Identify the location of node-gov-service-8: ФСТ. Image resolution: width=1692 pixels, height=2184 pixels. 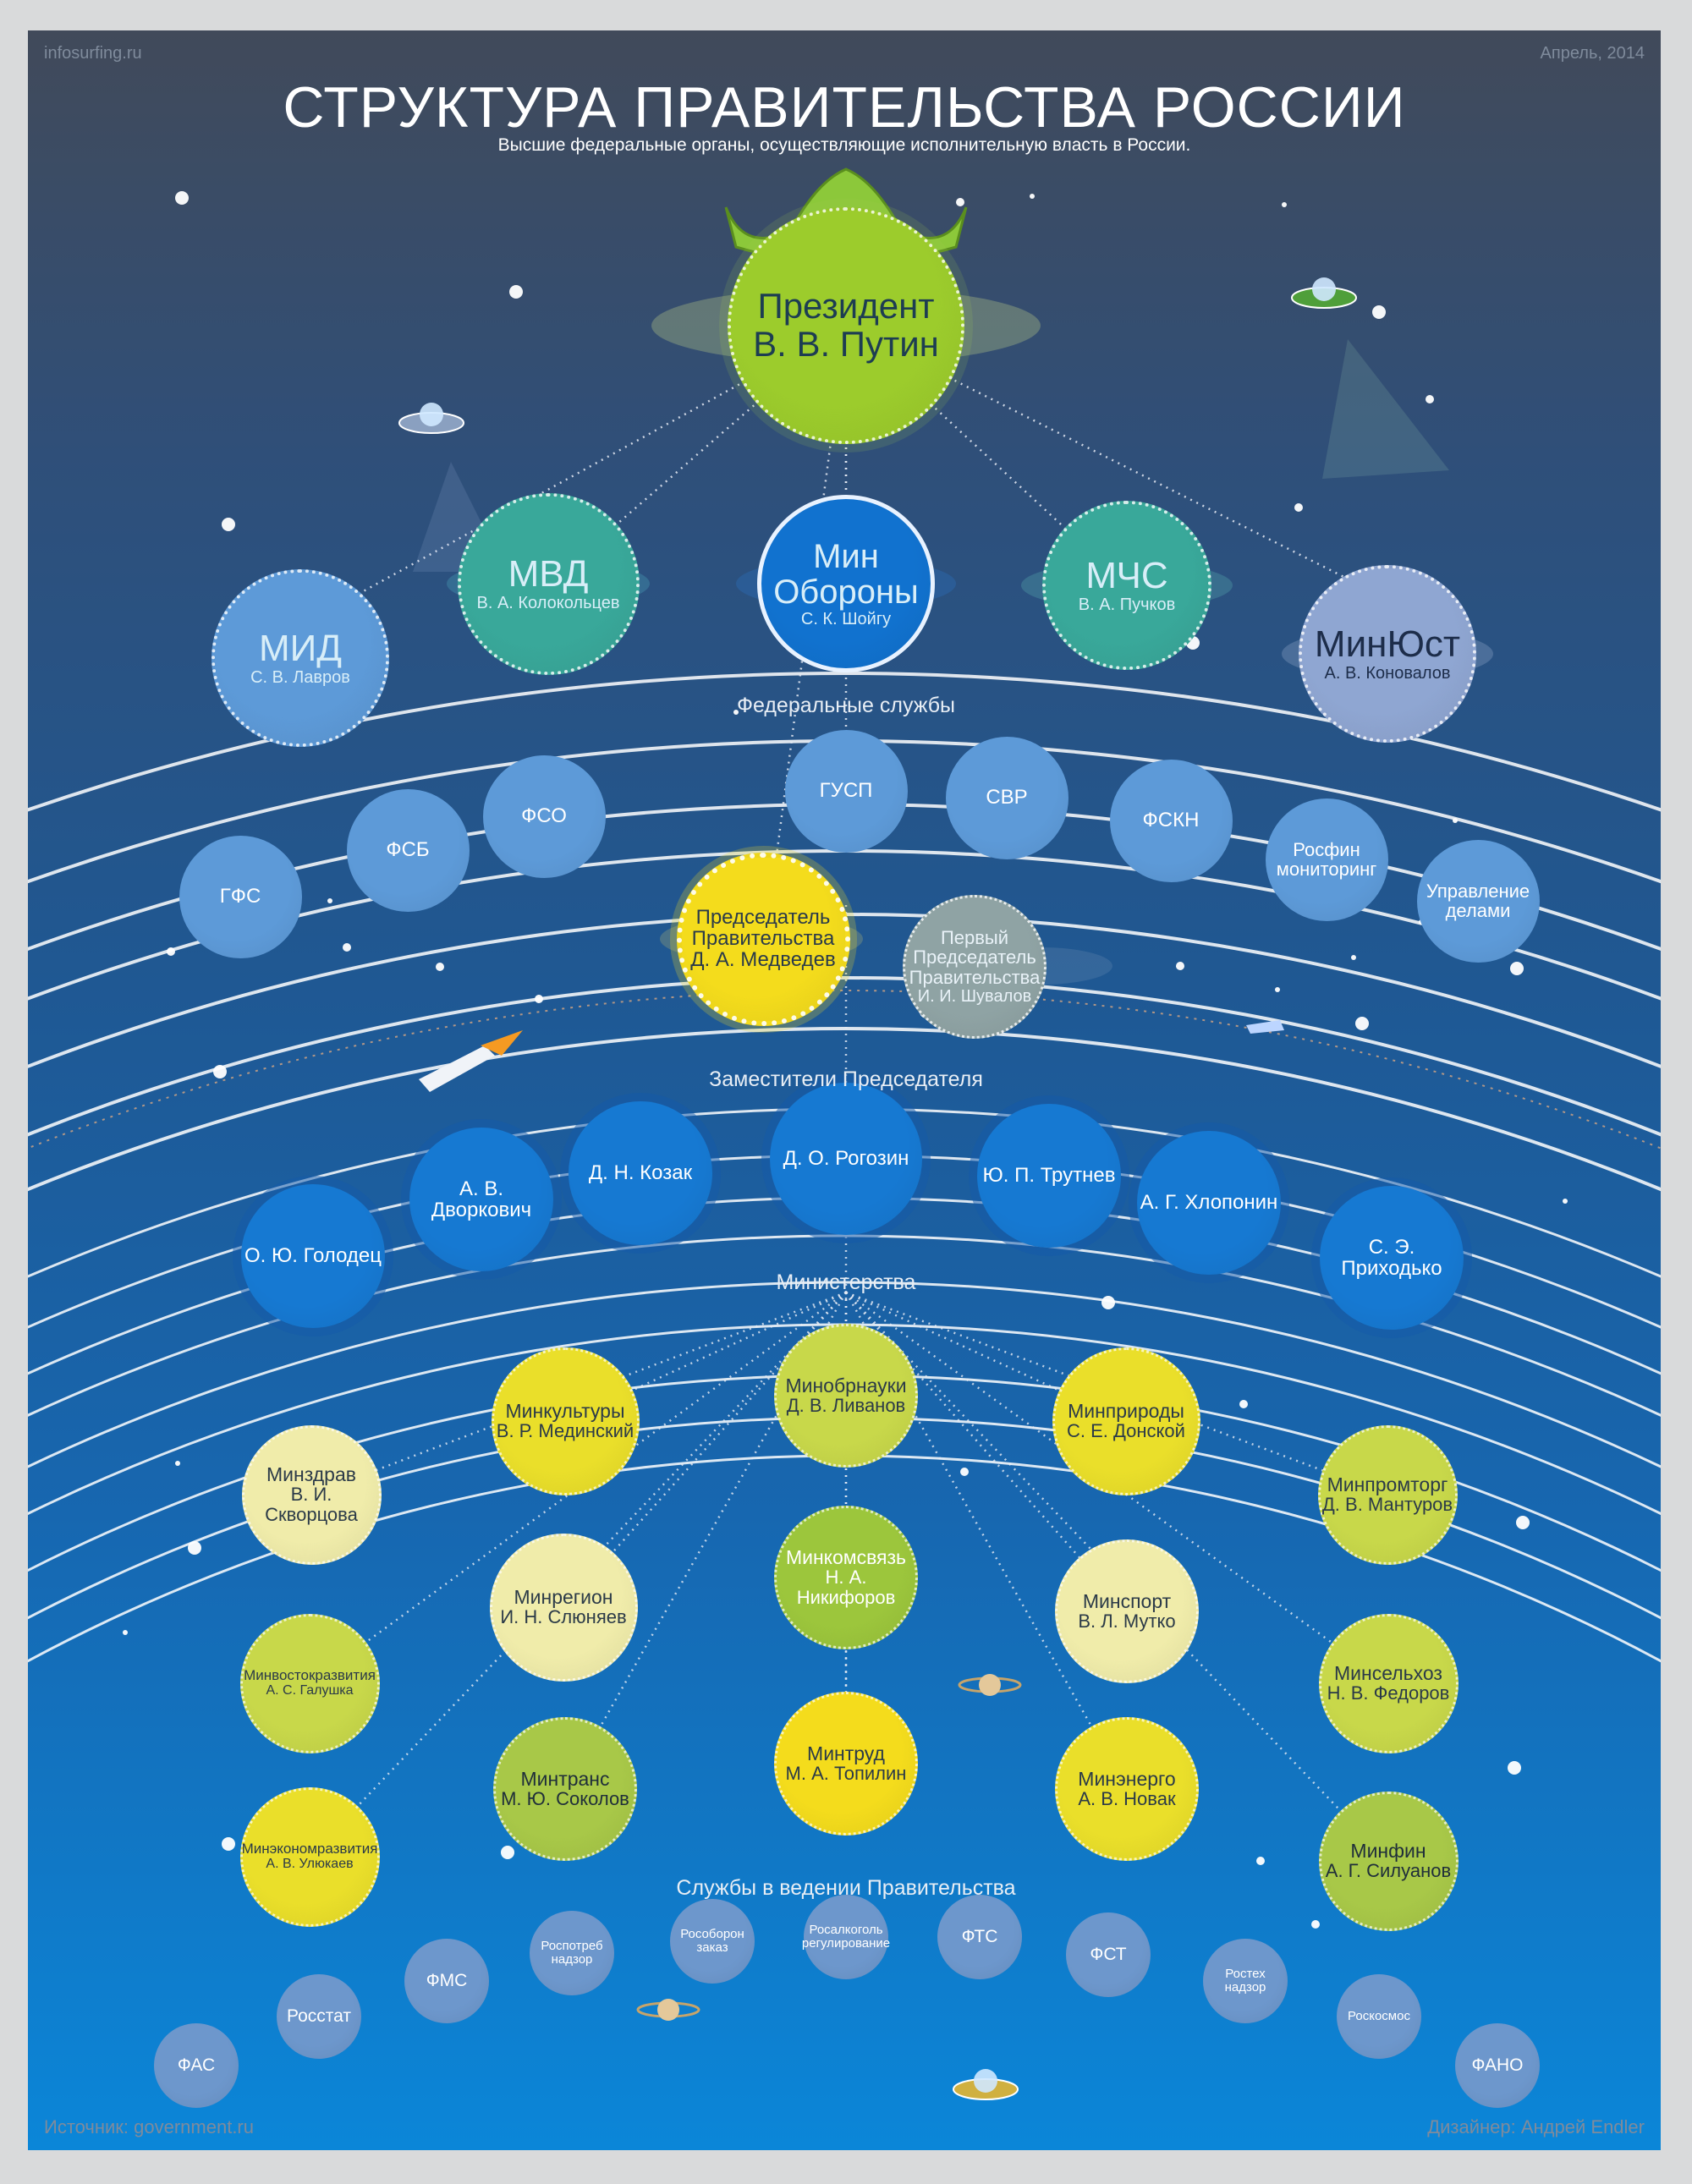
(1108, 1955).